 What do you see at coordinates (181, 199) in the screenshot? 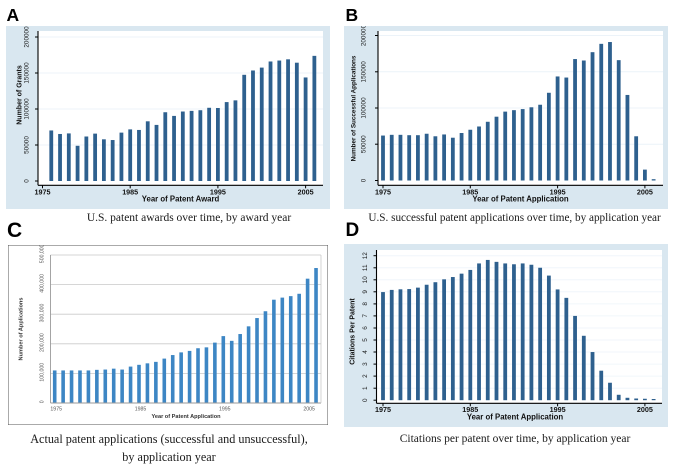
I see `svg-text: Year of Patent Award` at bounding box center [181, 199].